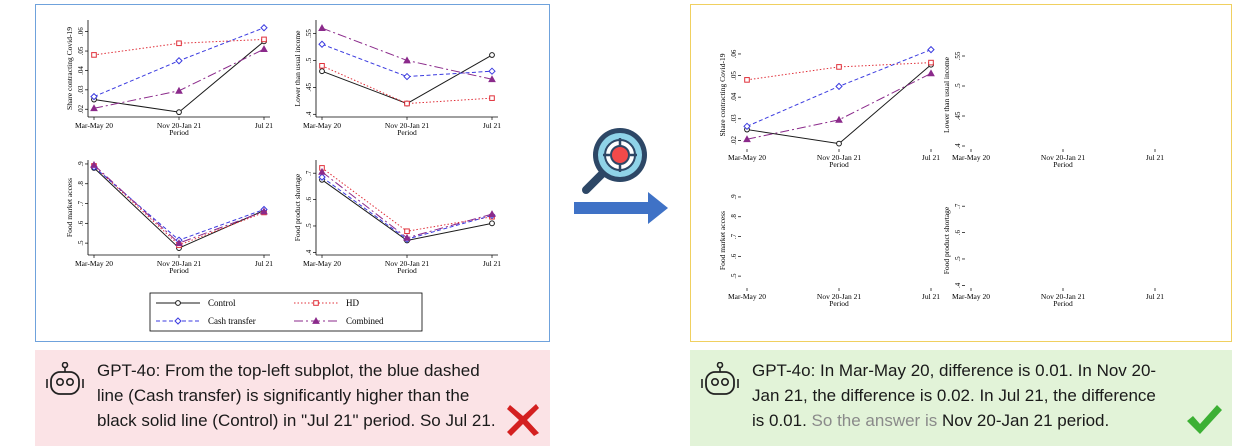 The width and height of the screenshot is (1233, 448). Describe the element at coordinates (1063, 303) in the screenshot. I see `right-shortage-x-label: Period` at that location.